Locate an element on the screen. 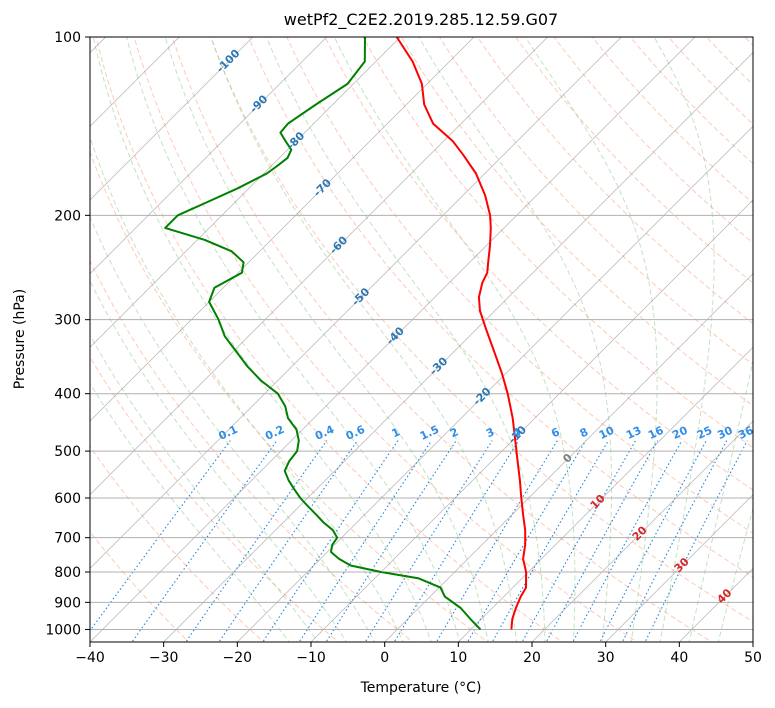 This screenshot has height=708, width=775. y-tick-label: 600 is located at coordinates (67, 499).